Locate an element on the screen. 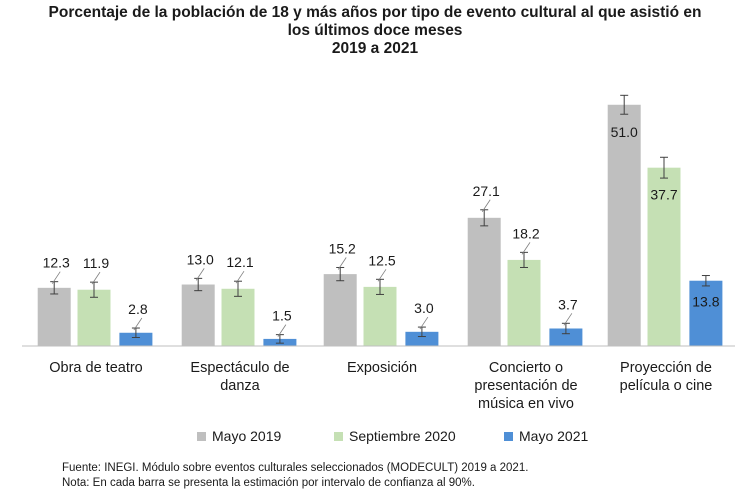 The width and height of the screenshot is (750, 495). category-label: danza is located at coordinates (240, 386).